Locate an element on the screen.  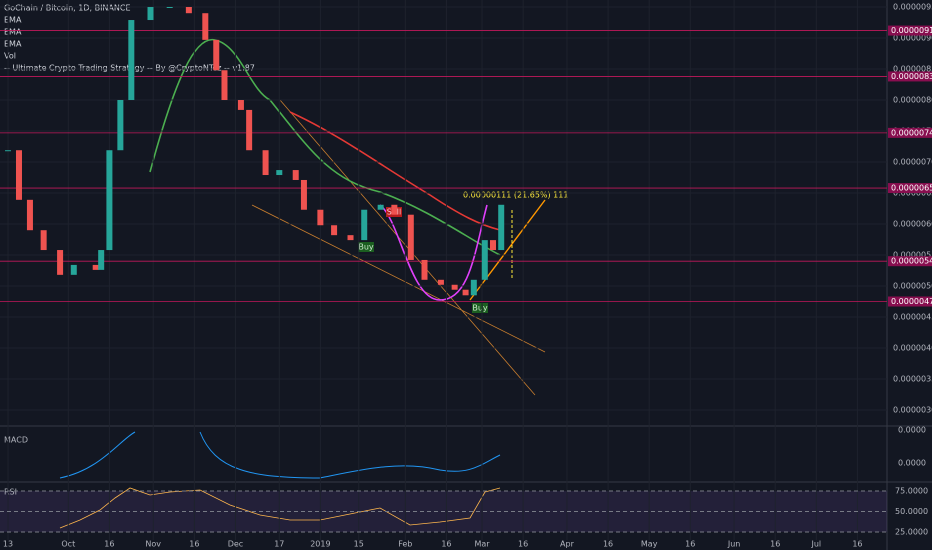
y-tick-label: 75.0000 is located at coordinates (911, 490).